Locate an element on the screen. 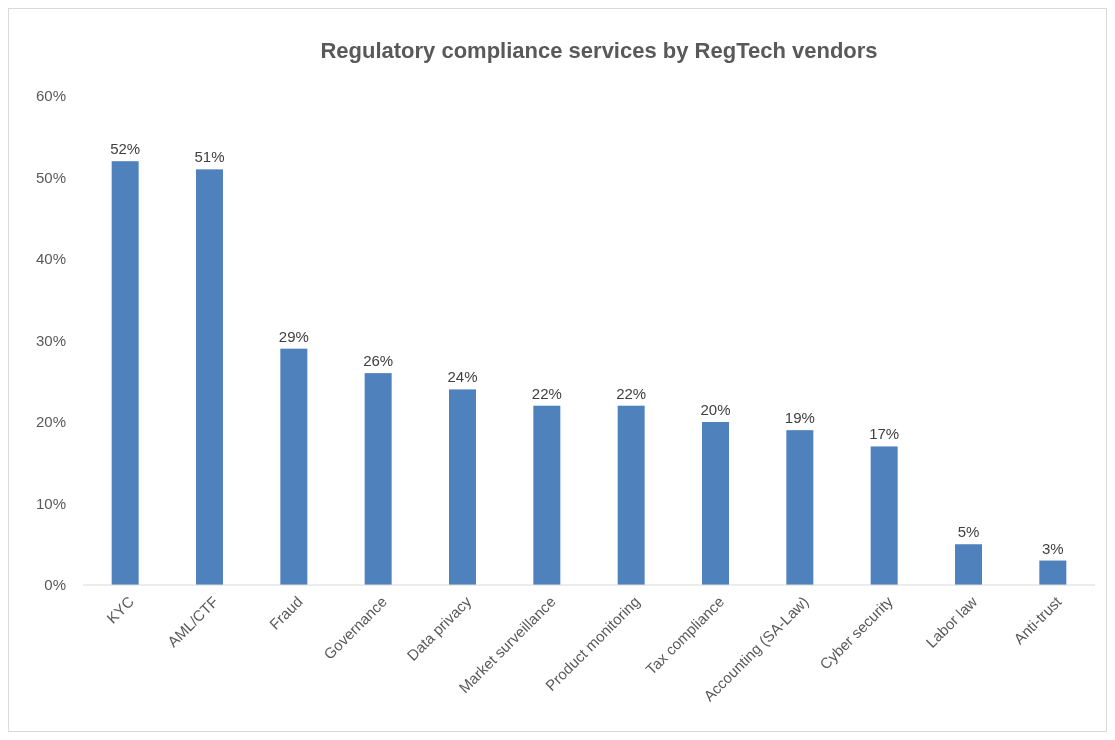 Image resolution: width=1115 pixels, height=740 pixels. y-tick-label: 60% is located at coordinates (50, 96).